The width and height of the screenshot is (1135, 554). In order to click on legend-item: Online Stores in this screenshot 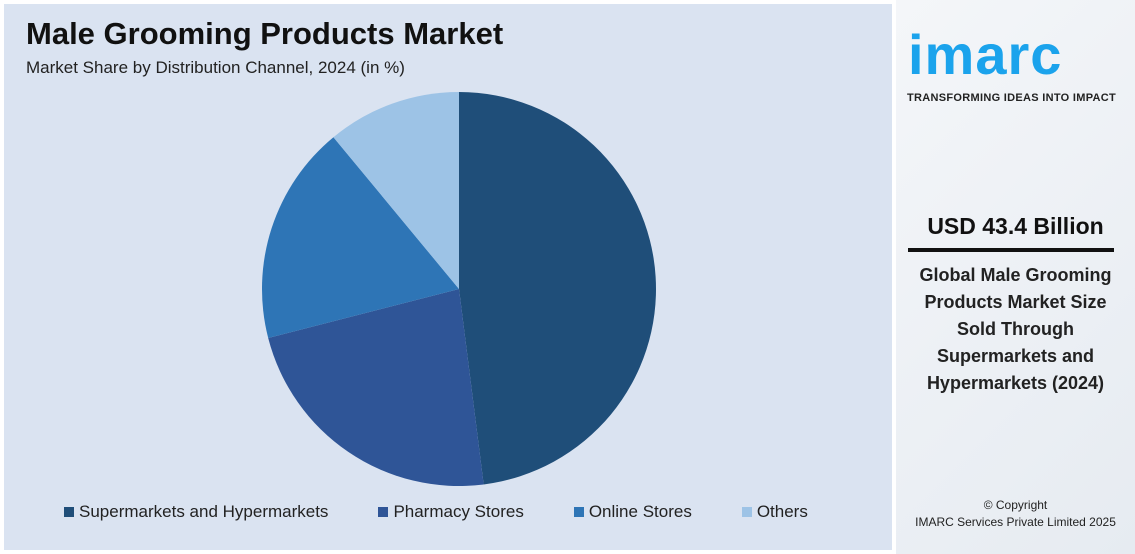, I will do `click(632, 512)`.